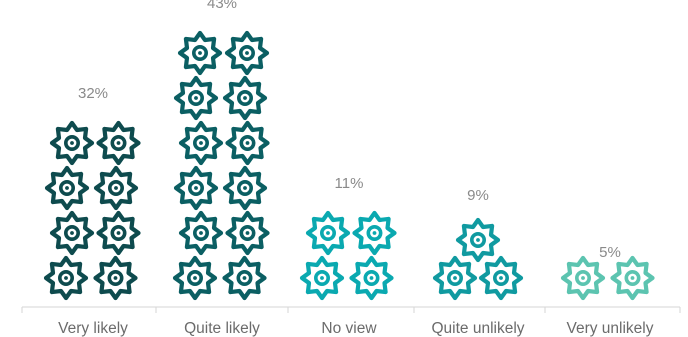 This screenshot has height=337, width=688. What do you see at coordinates (349, 328) in the screenshot?
I see `category-label: No view` at bounding box center [349, 328].